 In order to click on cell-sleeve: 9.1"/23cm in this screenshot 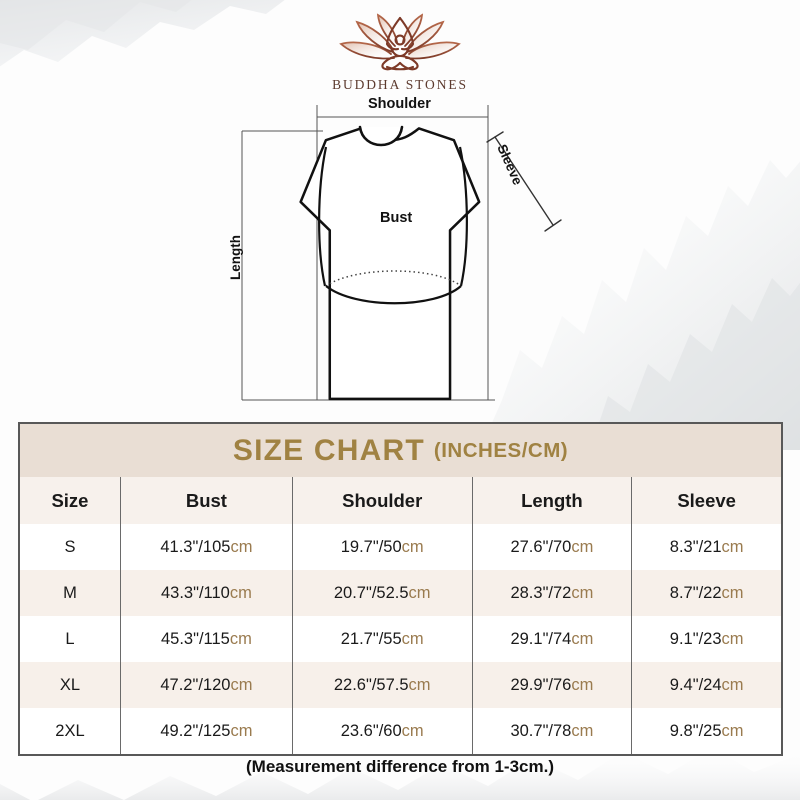, I will do `click(706, 639)`.